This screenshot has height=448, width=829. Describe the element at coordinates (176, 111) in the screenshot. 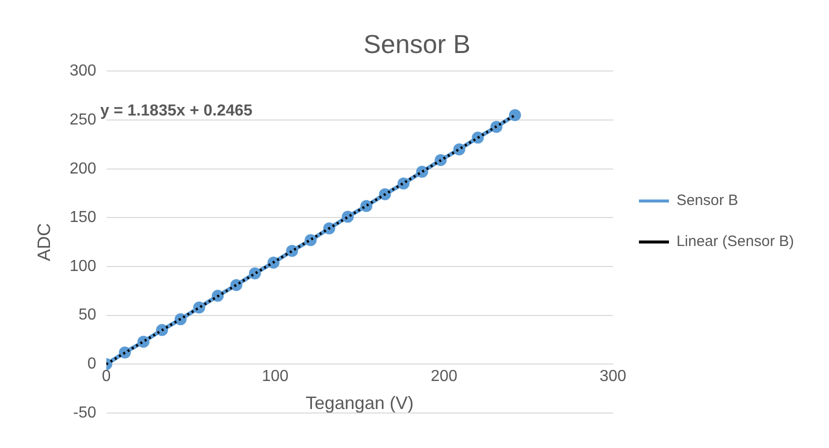

I see `annotation: y = 1.1835x + 0.2465` at that location.